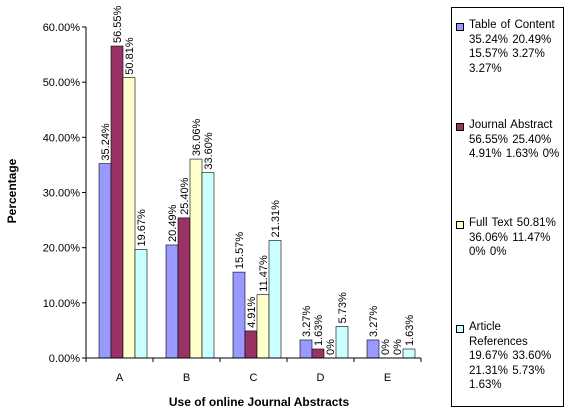 Image resolution: width=573 pixels, height=413 pixels. I want to click on legend-label: Full Text 50.81% 36.06% 11.47% 0% 0%, so click(512, 237).